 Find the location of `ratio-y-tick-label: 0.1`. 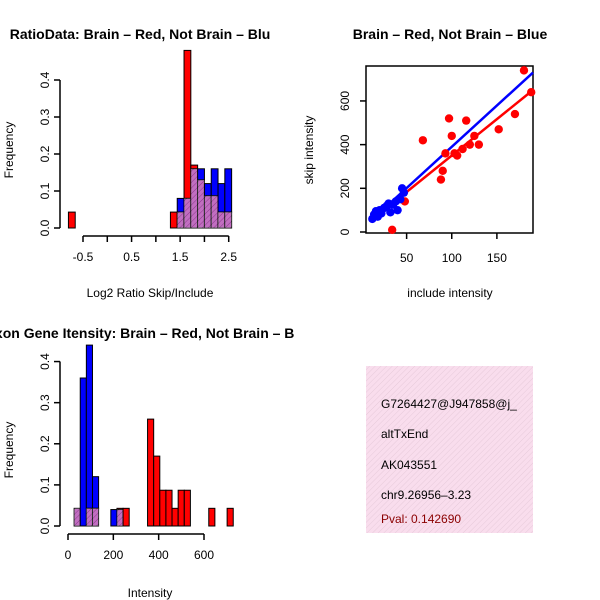

ratio-y-tick-label: 0.1 is located at coordinates (45, 190).